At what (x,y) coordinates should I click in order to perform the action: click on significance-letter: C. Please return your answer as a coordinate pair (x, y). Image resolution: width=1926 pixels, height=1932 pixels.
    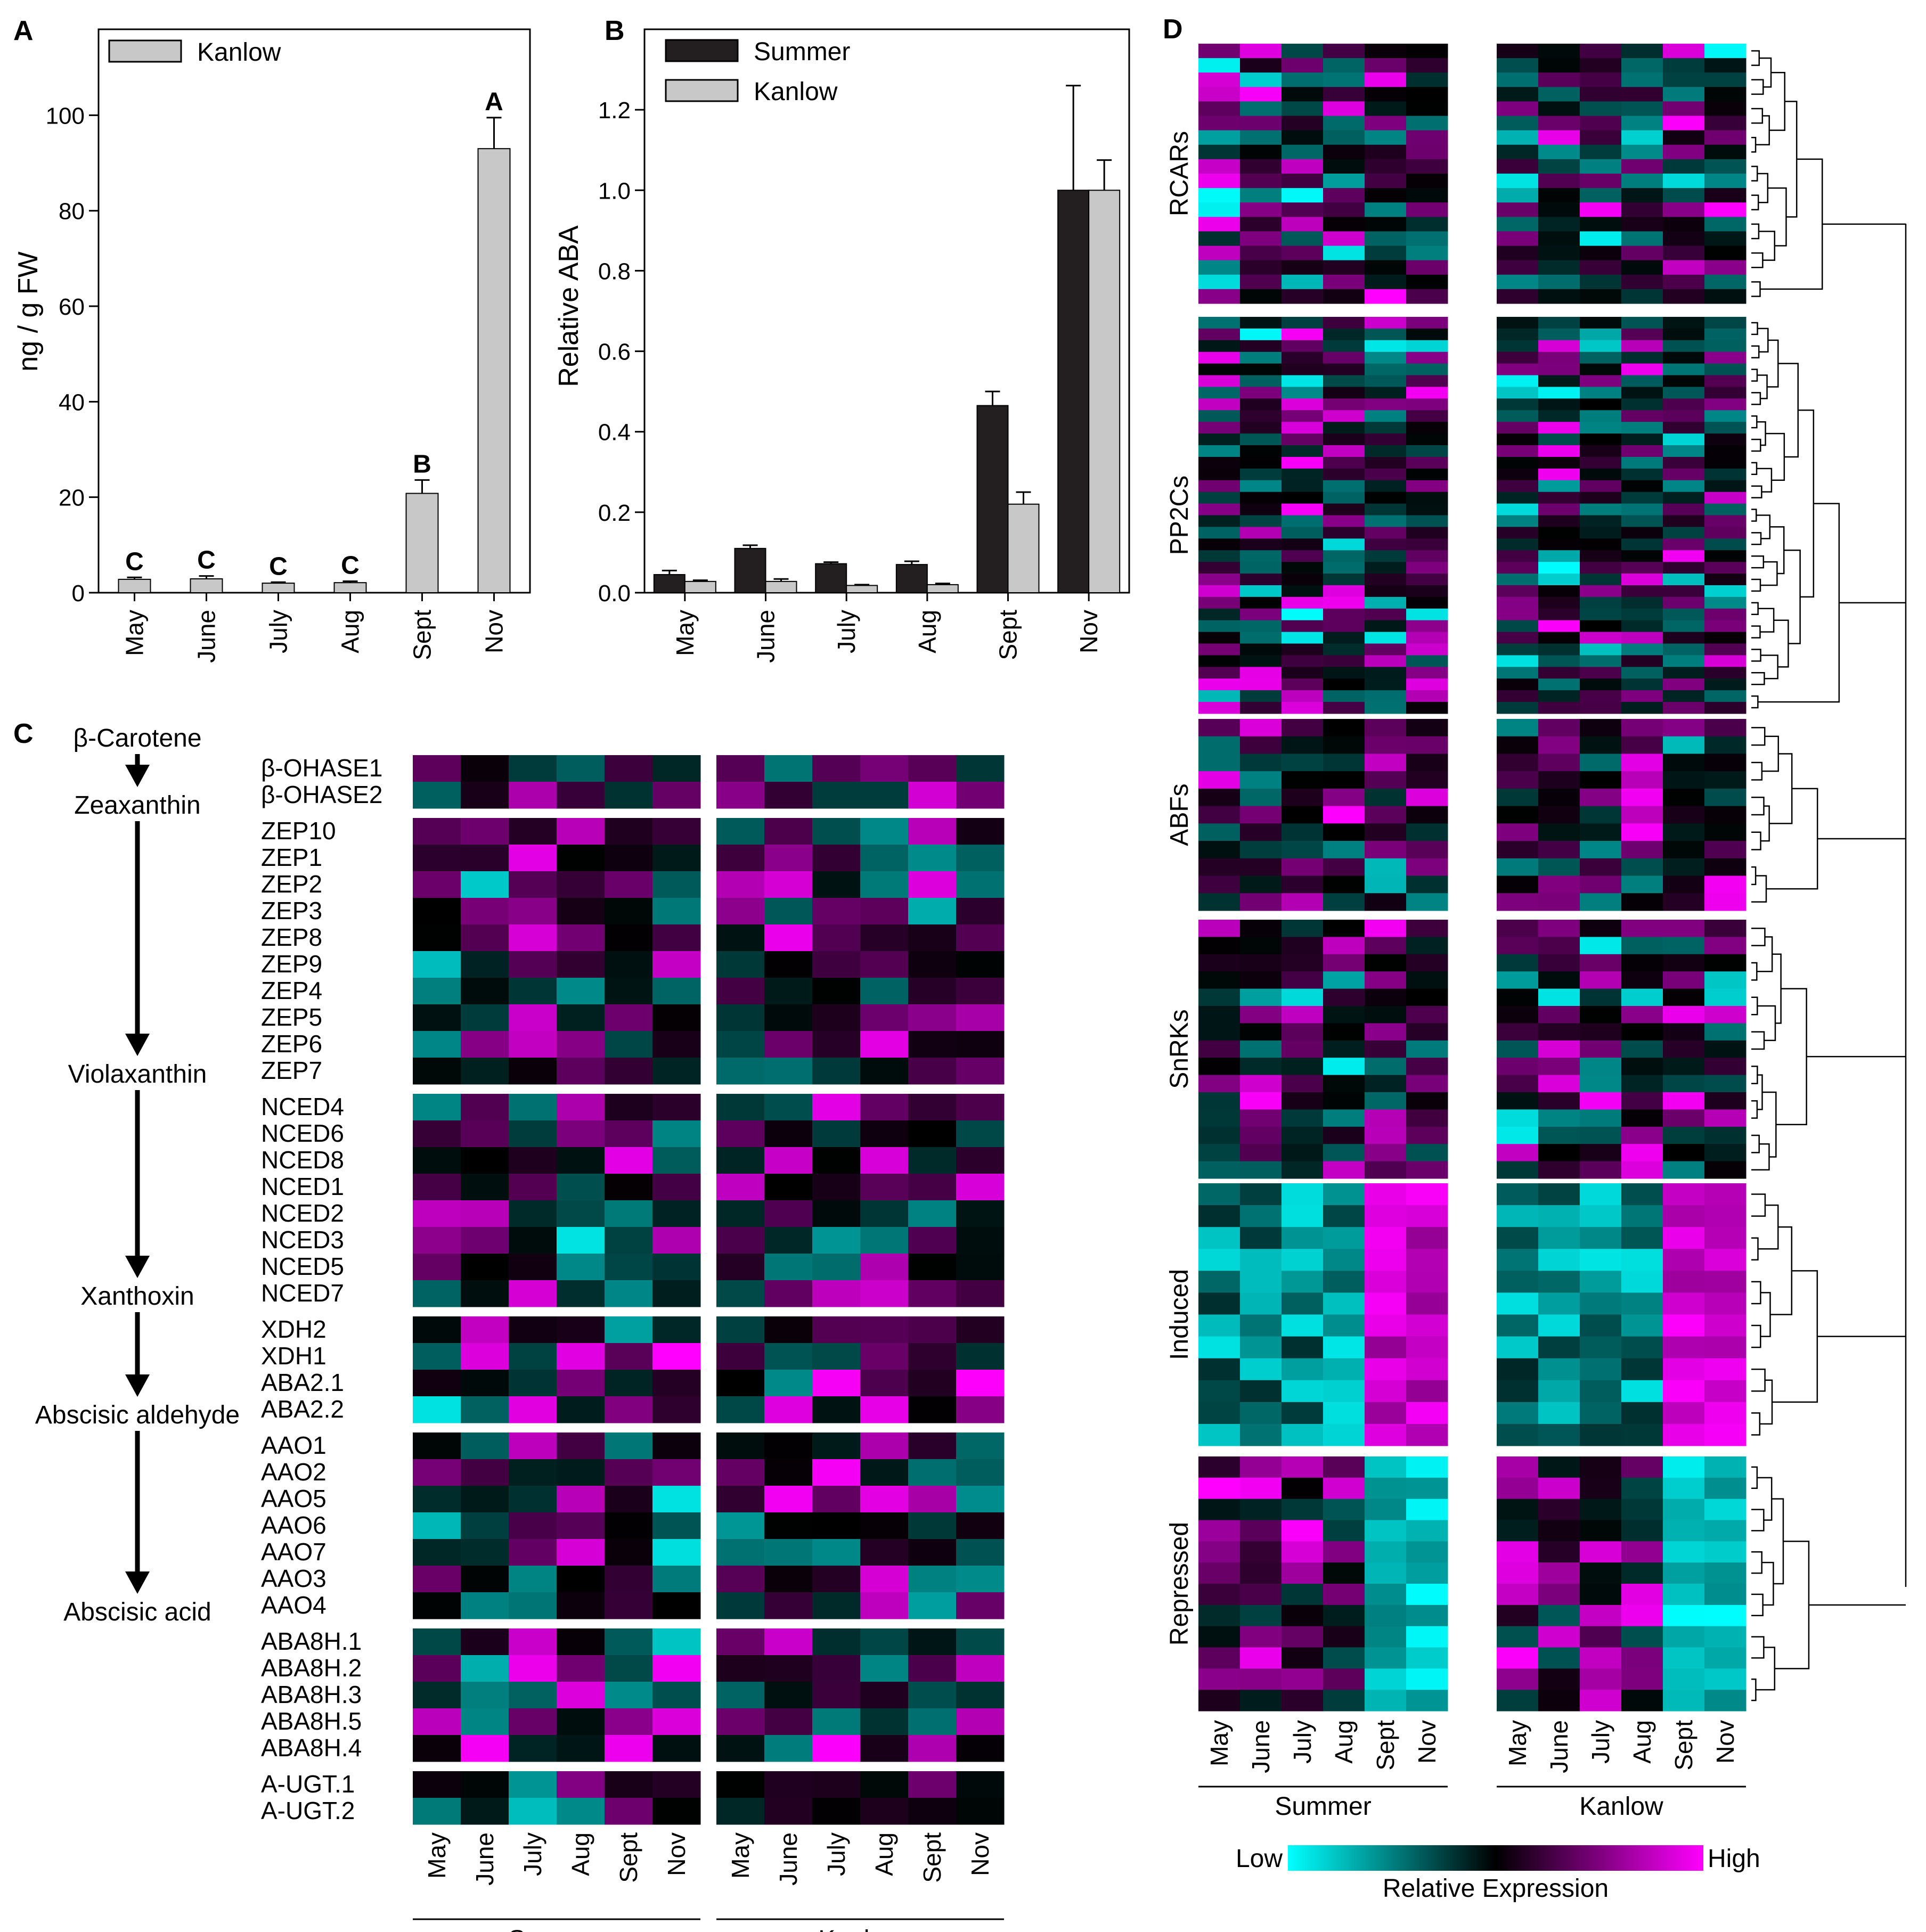
    Looking at the image, I should click on (278, 566).